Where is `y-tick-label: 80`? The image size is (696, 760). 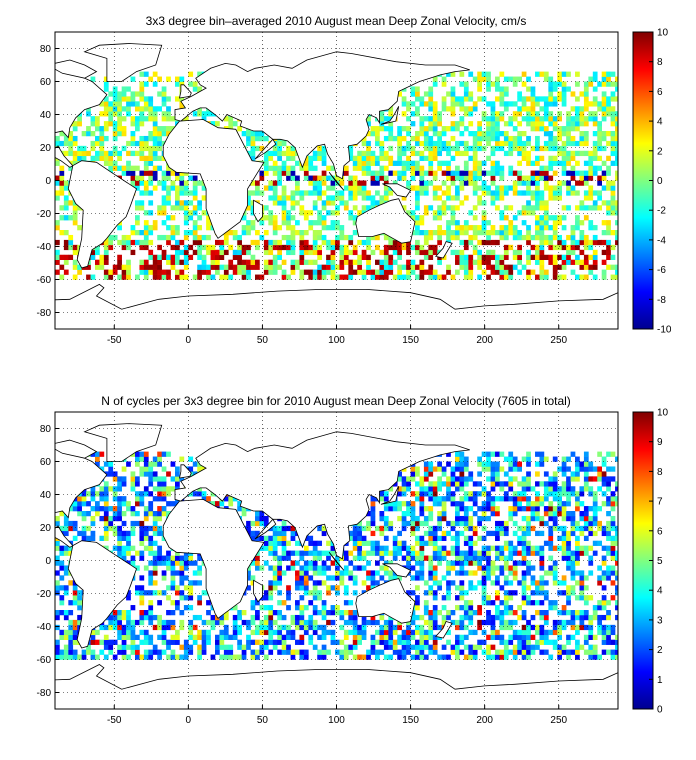 y-tick-label: 80 is located at coordinates (46, 49).